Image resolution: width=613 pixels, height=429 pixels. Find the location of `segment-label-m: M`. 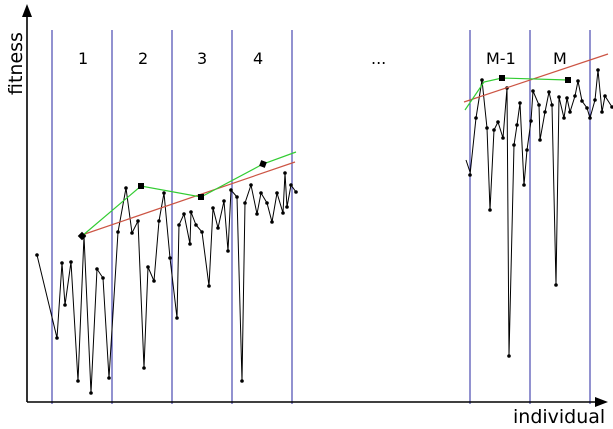

segment-label-m: M is located at coordinates (560, 58).